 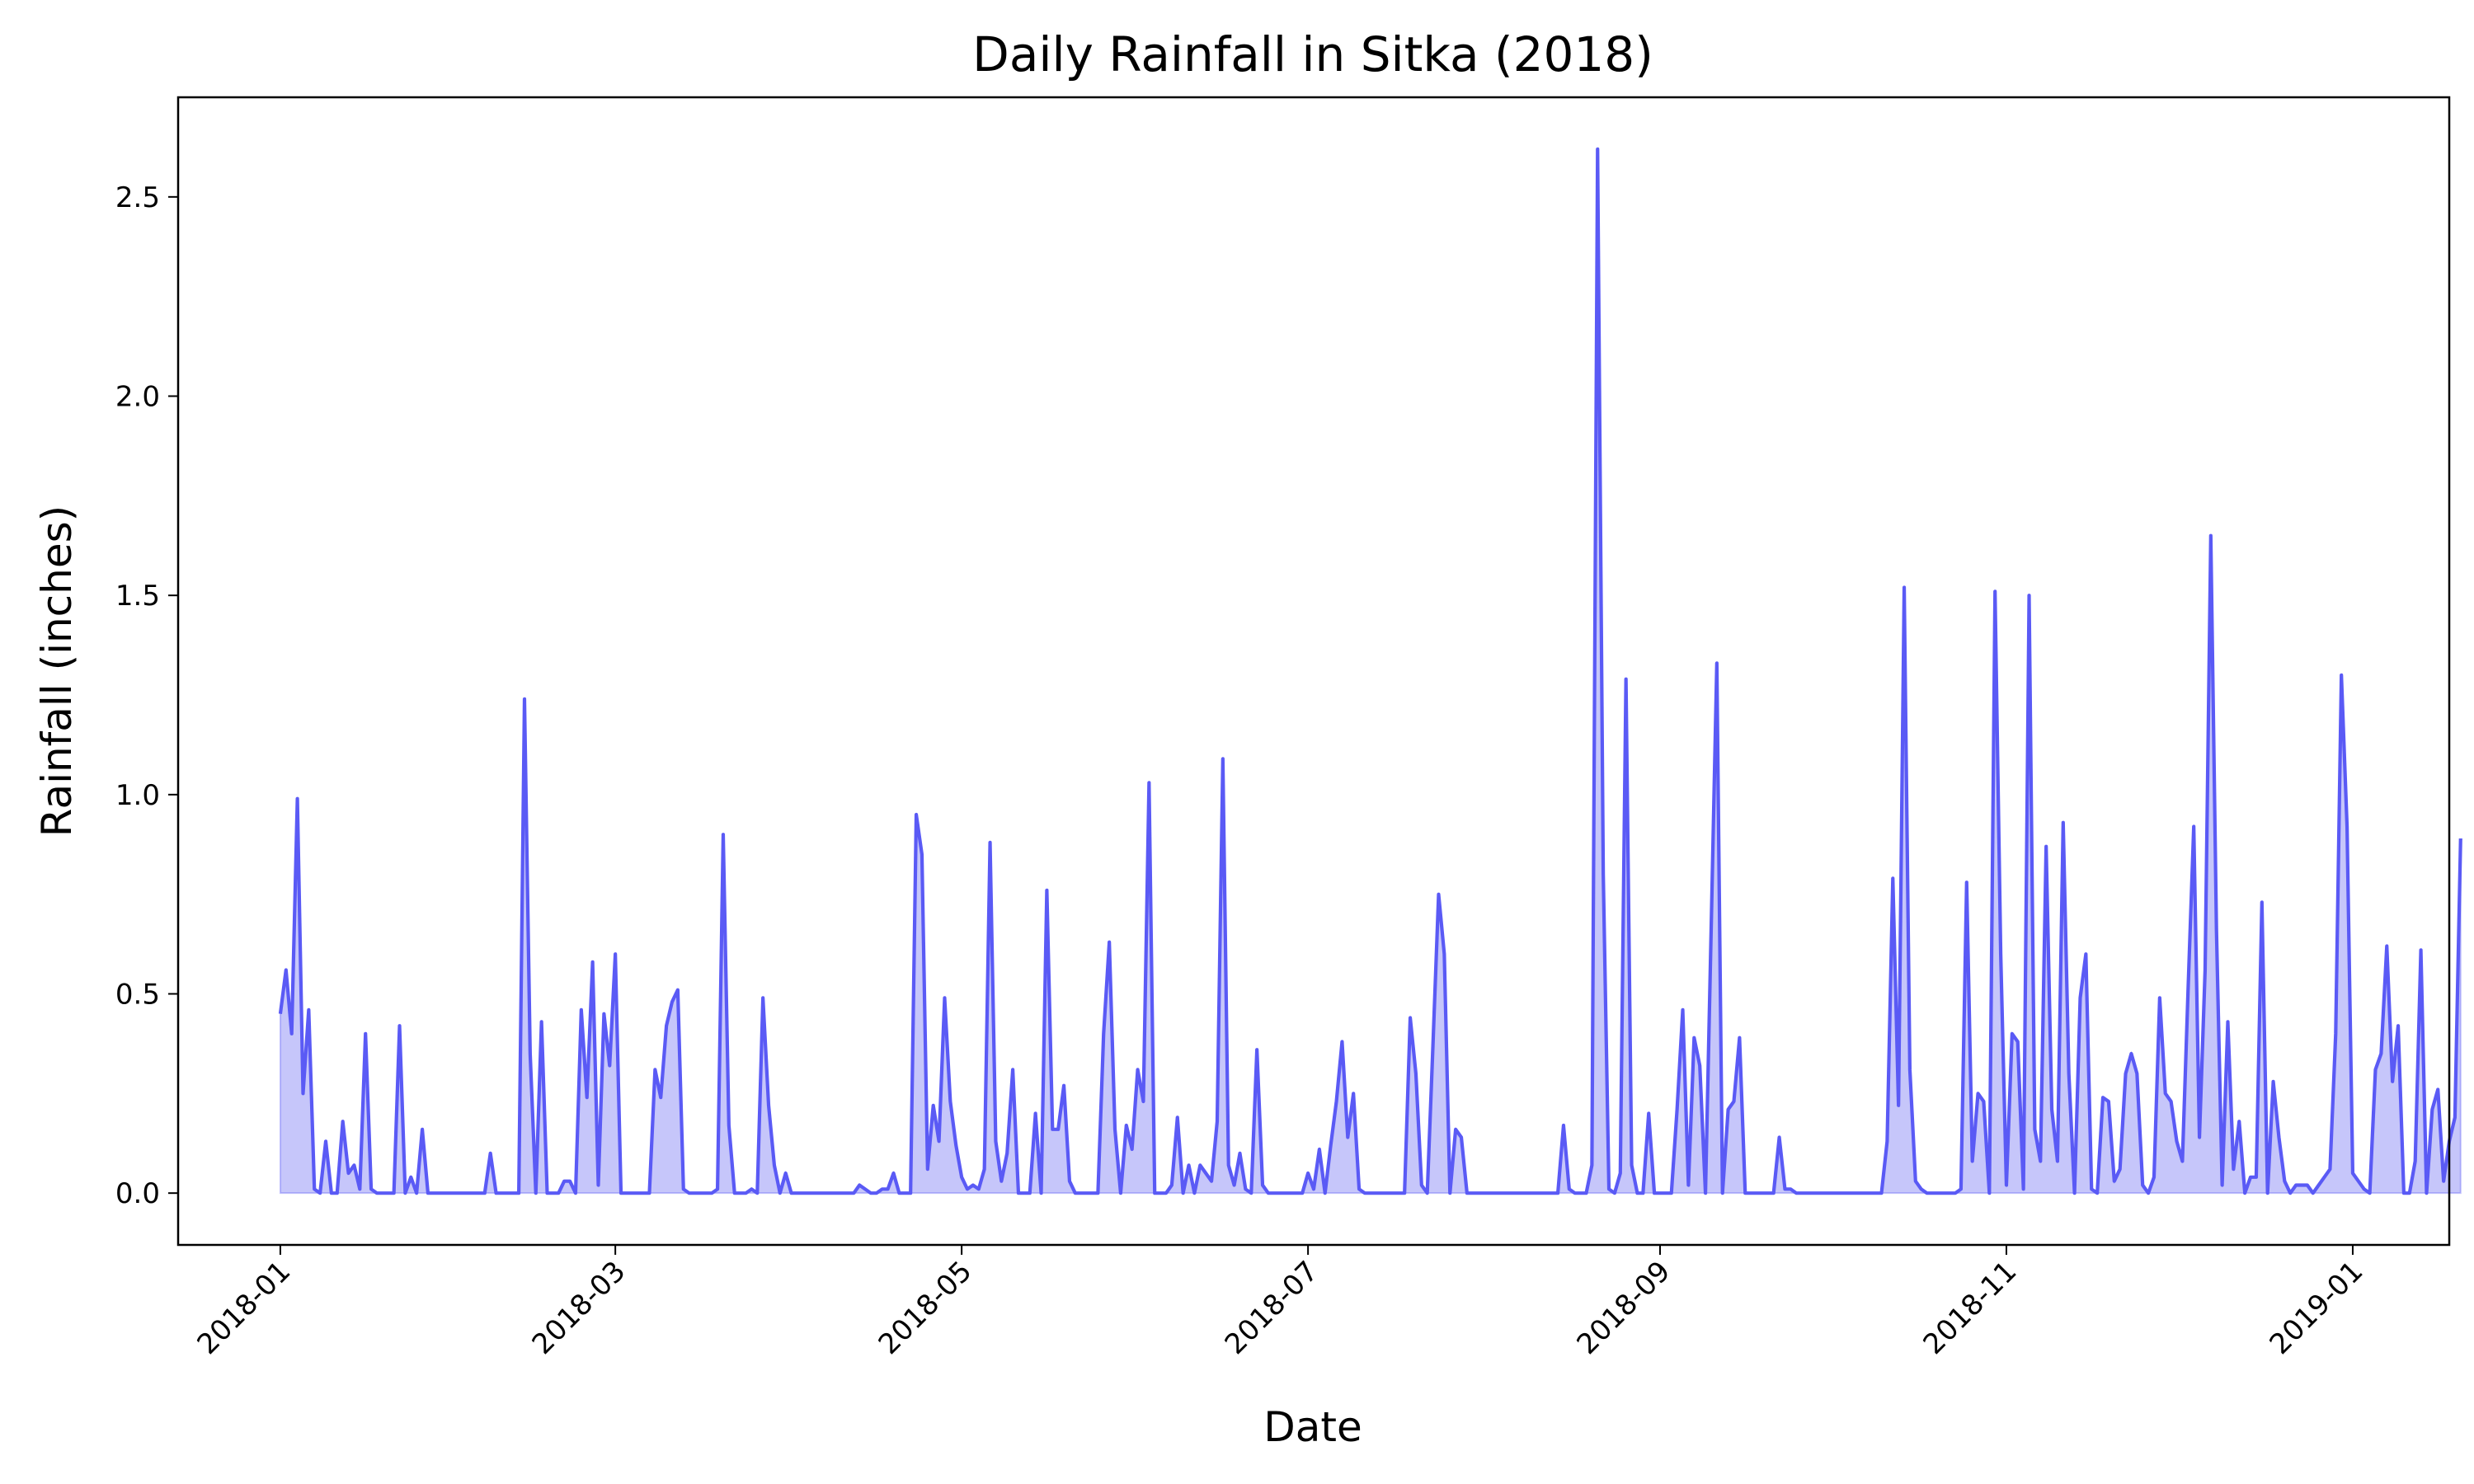 I want to click on y-tick-label: 1.5, so click(x=137, y=596).